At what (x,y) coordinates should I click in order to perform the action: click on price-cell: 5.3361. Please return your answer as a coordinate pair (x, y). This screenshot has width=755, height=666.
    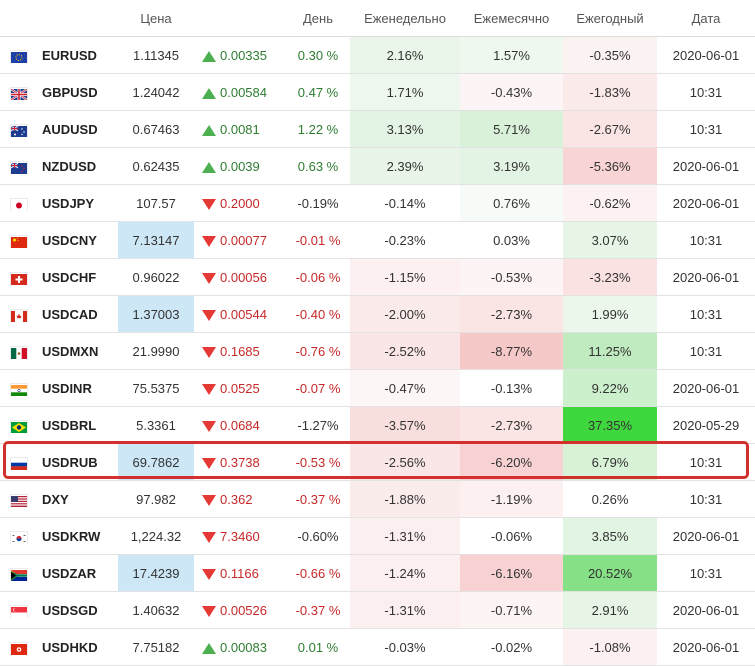
    Looking at the image, I should click on (156, 425).